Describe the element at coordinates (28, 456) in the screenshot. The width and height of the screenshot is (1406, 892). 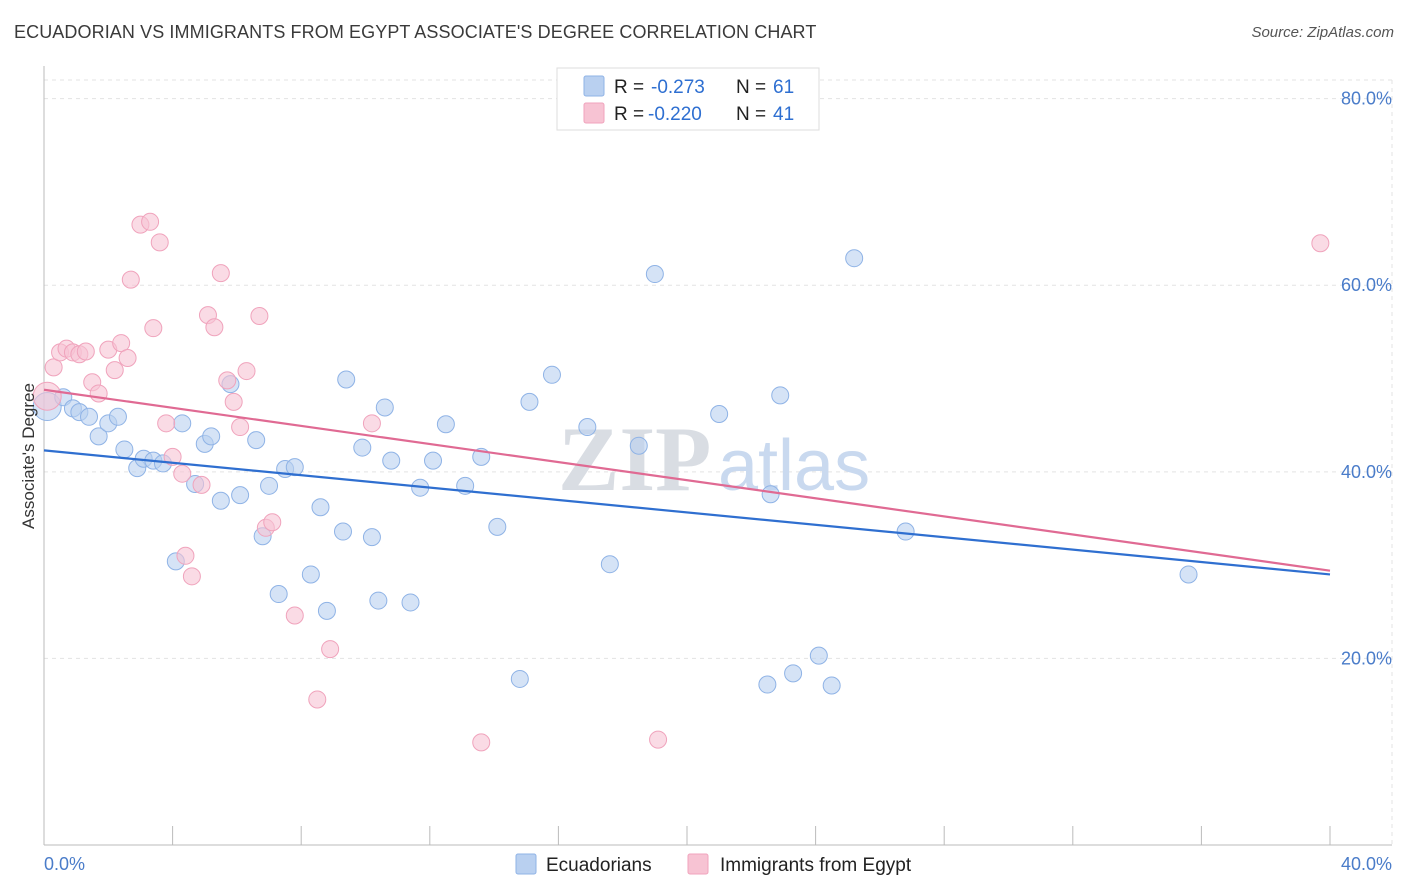
I see `y-axis-label: Associate's Degree` at that location.